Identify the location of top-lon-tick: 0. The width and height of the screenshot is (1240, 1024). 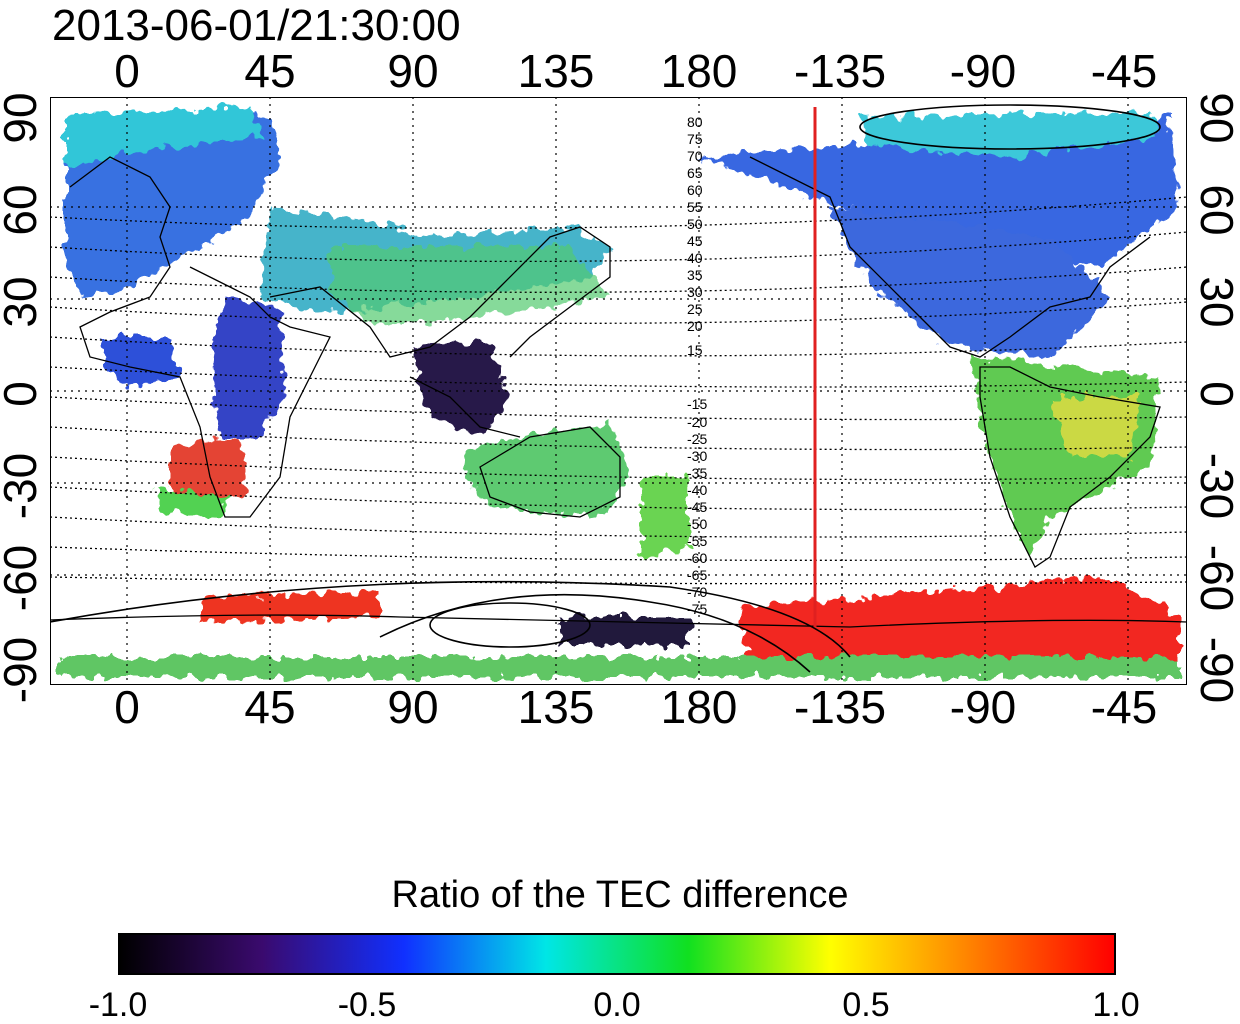
(127, 71).